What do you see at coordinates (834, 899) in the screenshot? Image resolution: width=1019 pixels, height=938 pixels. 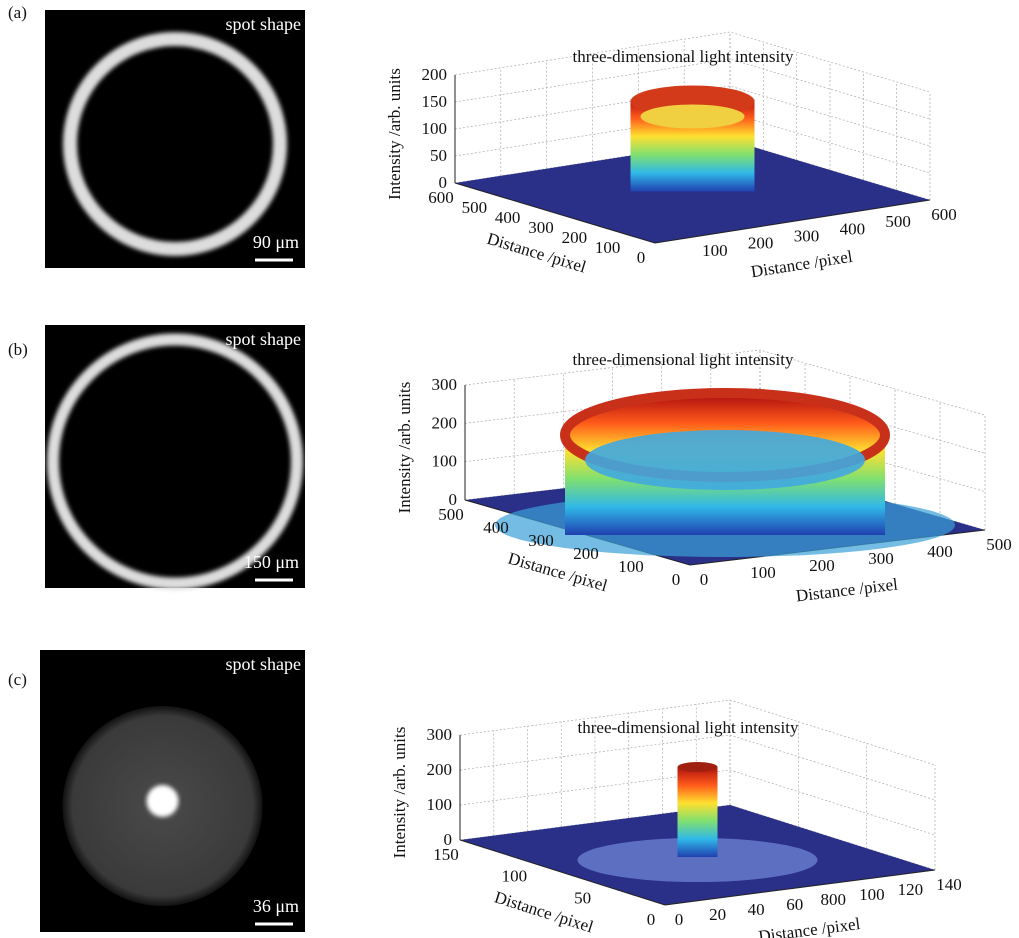 I see `right-tick-label: 800` at bounding box center [834, 899].